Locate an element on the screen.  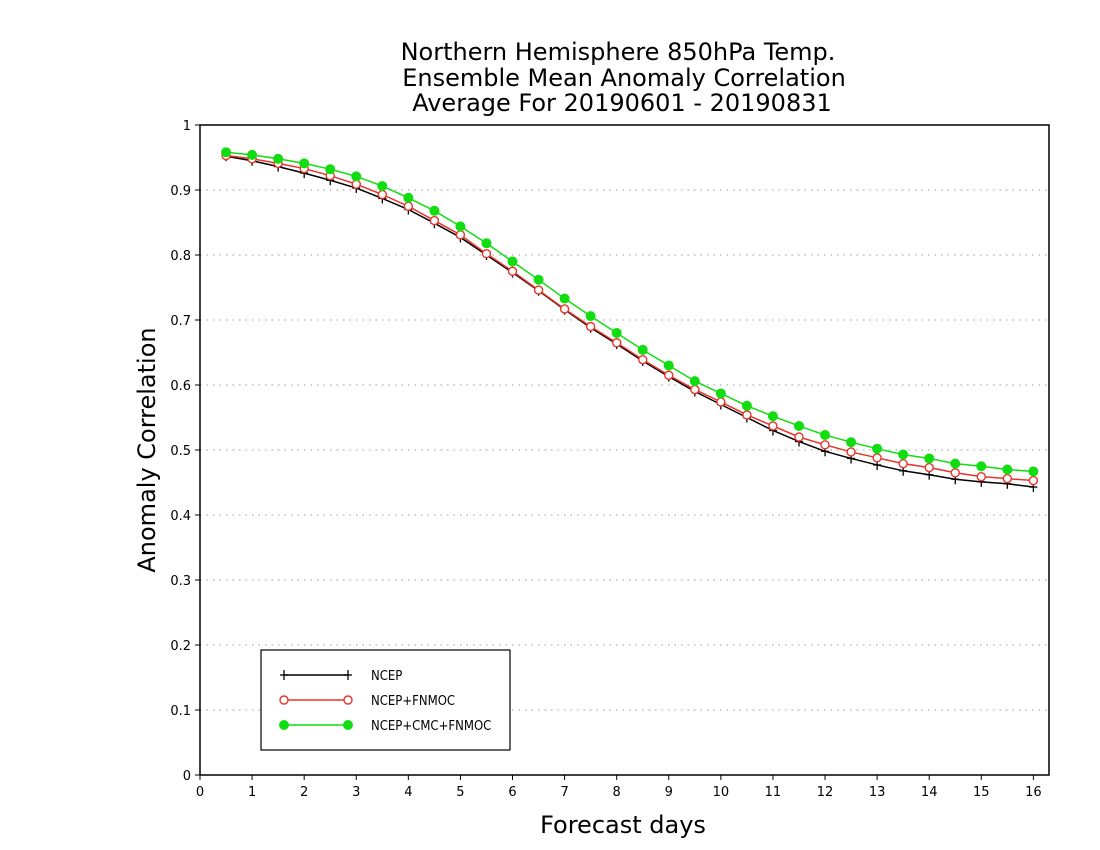
legend: NCEP NCEP+FNMOC NCEP+CMC+FNMOC is located at coordinates (385, 700).